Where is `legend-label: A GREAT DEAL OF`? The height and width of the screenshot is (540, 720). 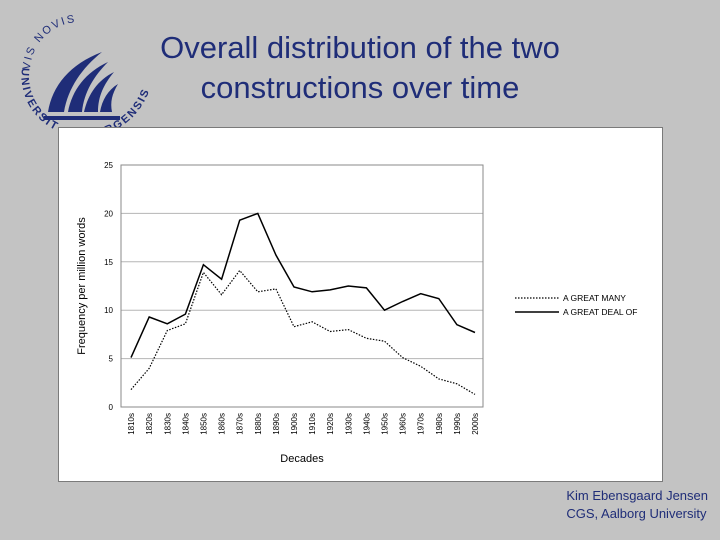
legend-label: A GREAT DEAL OF is located at coordinates (600, 312).